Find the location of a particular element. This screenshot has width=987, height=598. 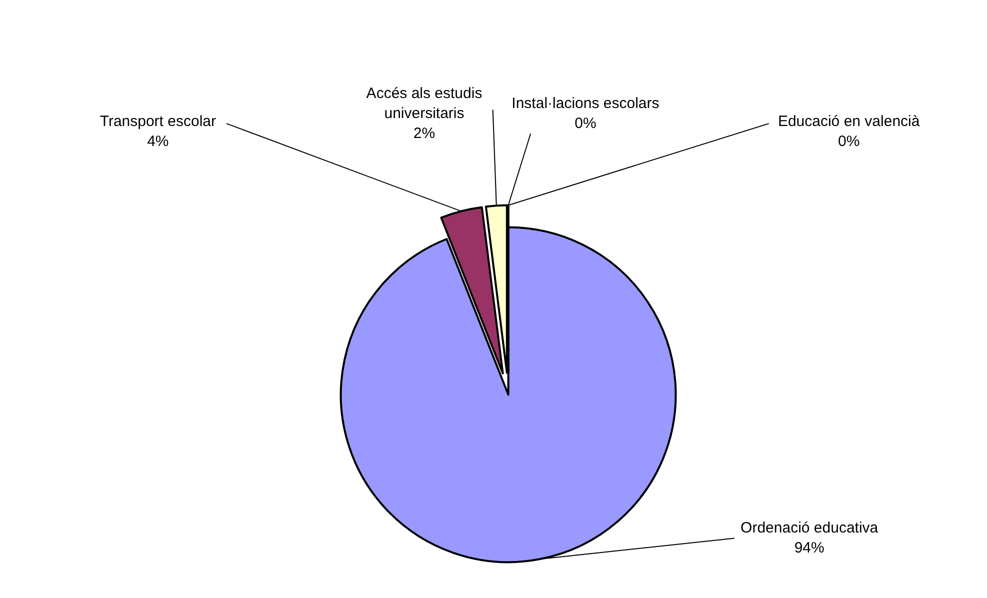

slice-label: Transport escolar is located at coordinates (158, 121).